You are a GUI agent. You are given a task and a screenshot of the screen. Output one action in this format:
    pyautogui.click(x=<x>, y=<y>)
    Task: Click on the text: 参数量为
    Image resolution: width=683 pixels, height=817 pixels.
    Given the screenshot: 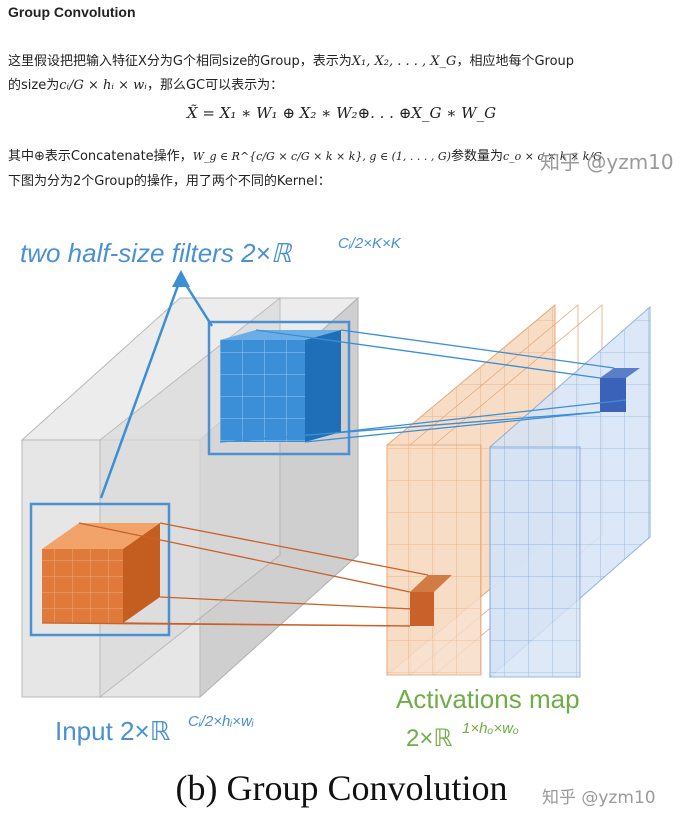 What is the action you would take?
    pyautogui.click(x=476, y=156)
    